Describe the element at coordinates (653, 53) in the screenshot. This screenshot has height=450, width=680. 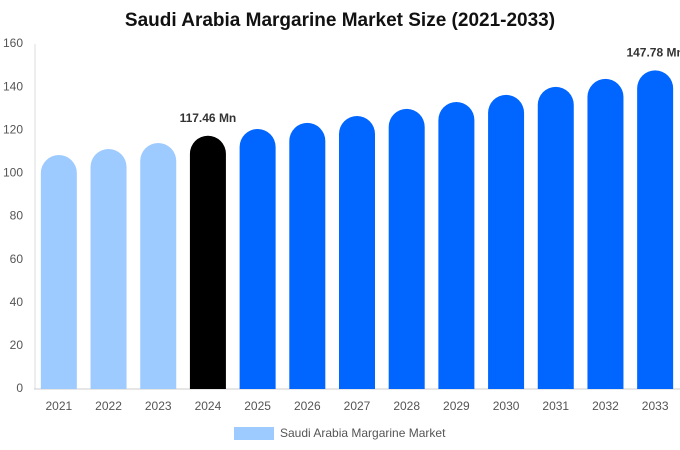
I see `value-label: 147.78 Mn` at that location.